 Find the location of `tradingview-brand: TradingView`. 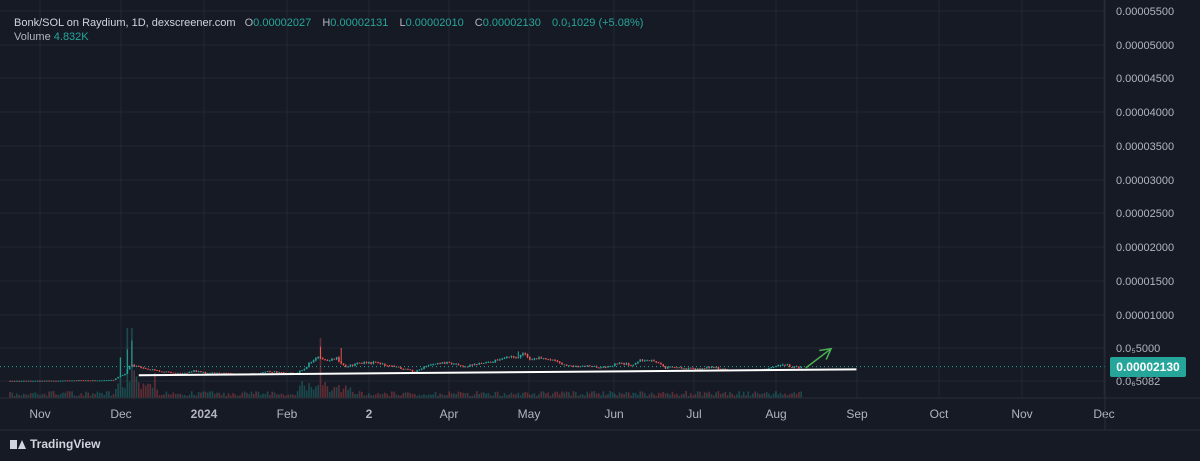

tradingview-brand: TradingView is located at coordinates (55, 444).